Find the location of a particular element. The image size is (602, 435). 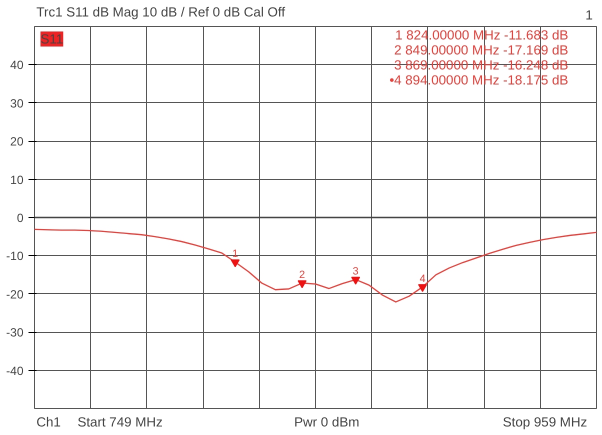

chart-title: Trc1 S11 dB Mag 10 dB / Ref 0 dB Cal Off is located at coordinates (161, 12).